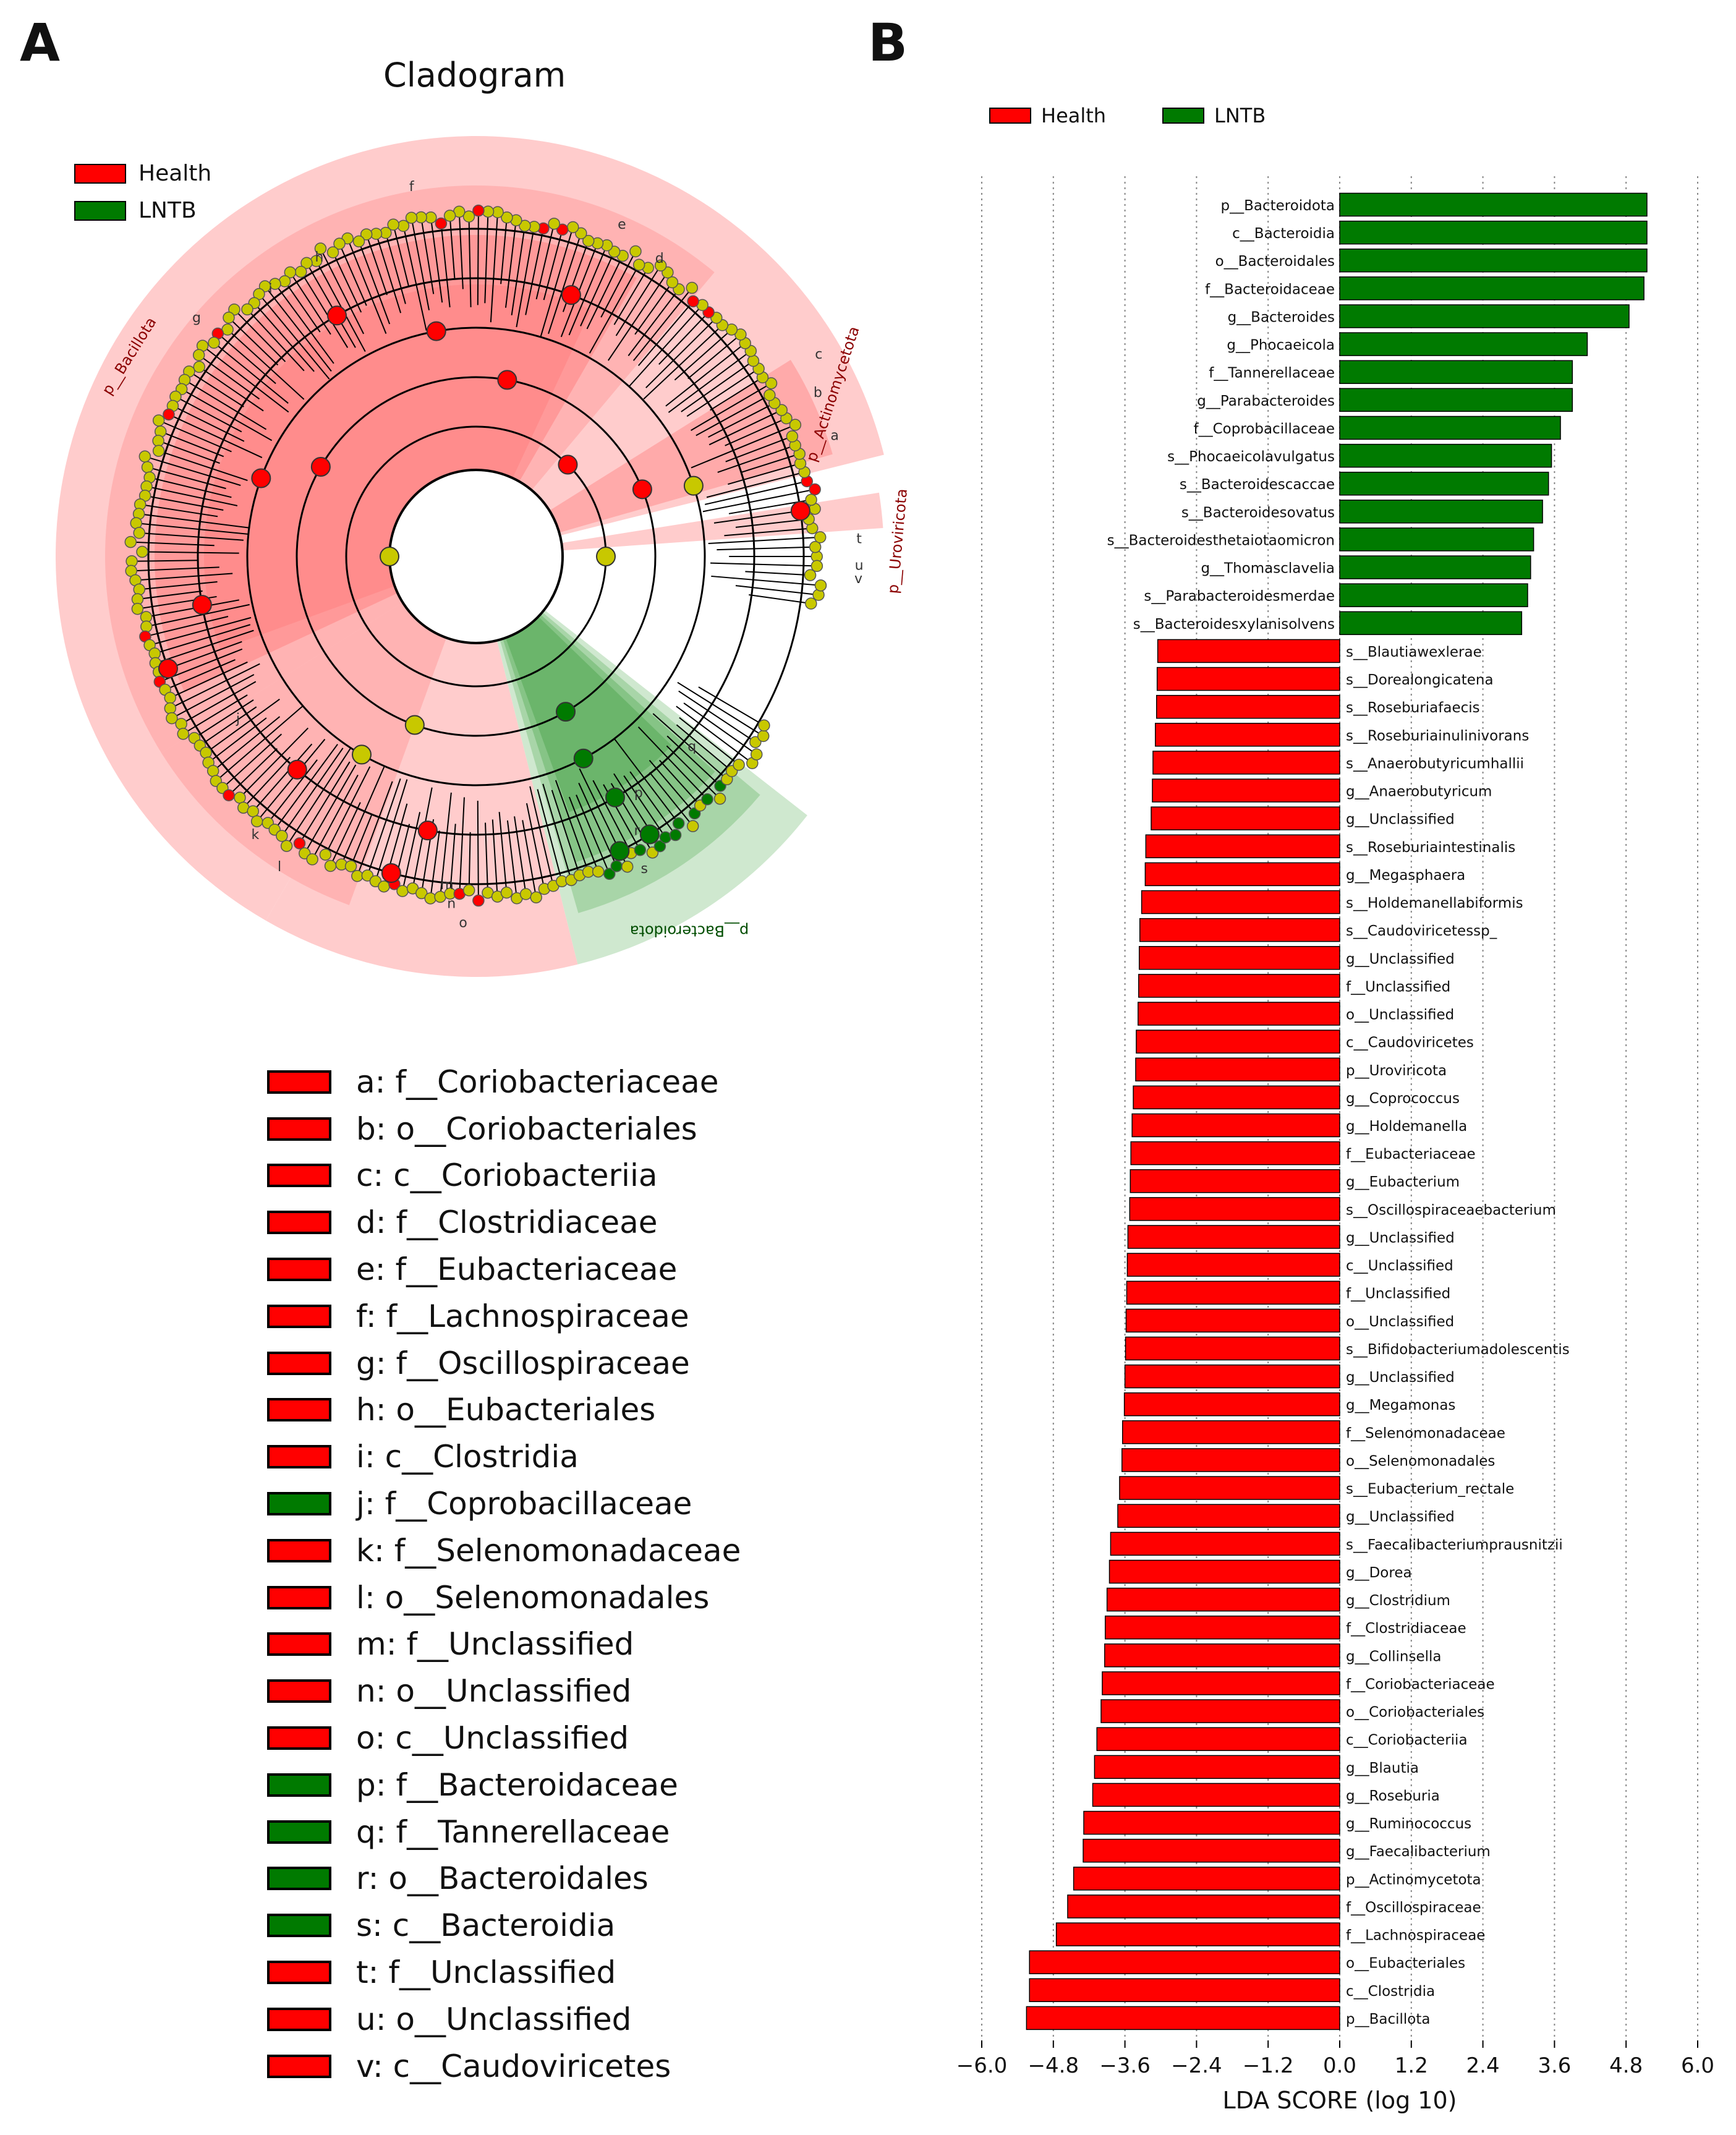 The image size is (1736, 2135). Describe the element at coordinates (1403, 1099) in the screenshot. I see `bar-label: g__Coprococcus` at that location.